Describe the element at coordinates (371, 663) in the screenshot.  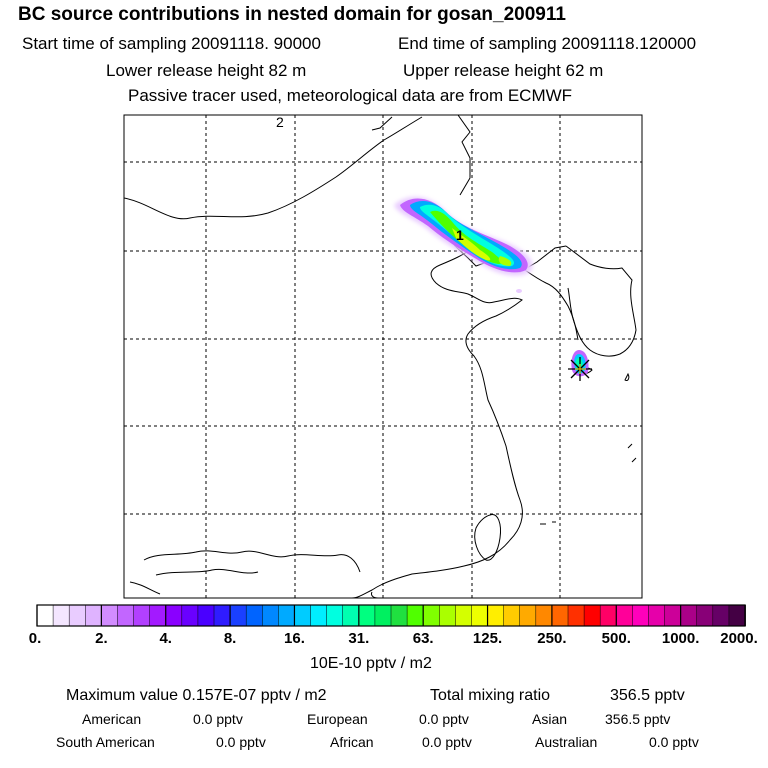
I see `colorbar-units: 10E-10 pptv / m2` at that location.